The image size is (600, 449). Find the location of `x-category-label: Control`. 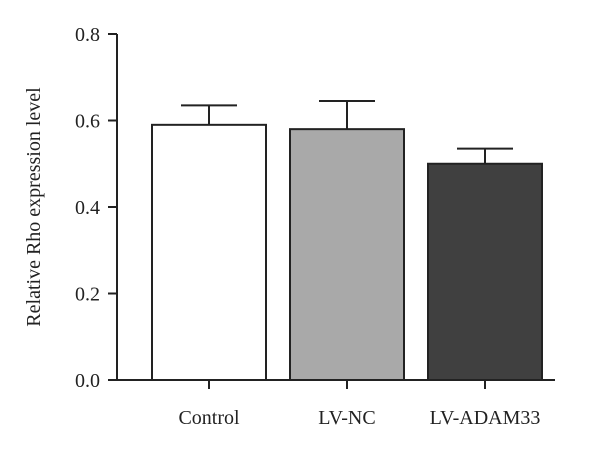

x-category-label: Control is located at coordinates (209, 418).